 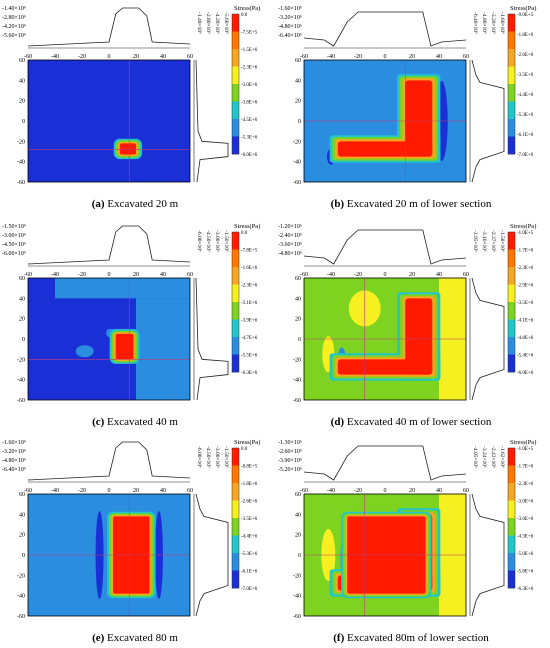 I want to click on x-tick-label: -20, so click(x=358, y=491).